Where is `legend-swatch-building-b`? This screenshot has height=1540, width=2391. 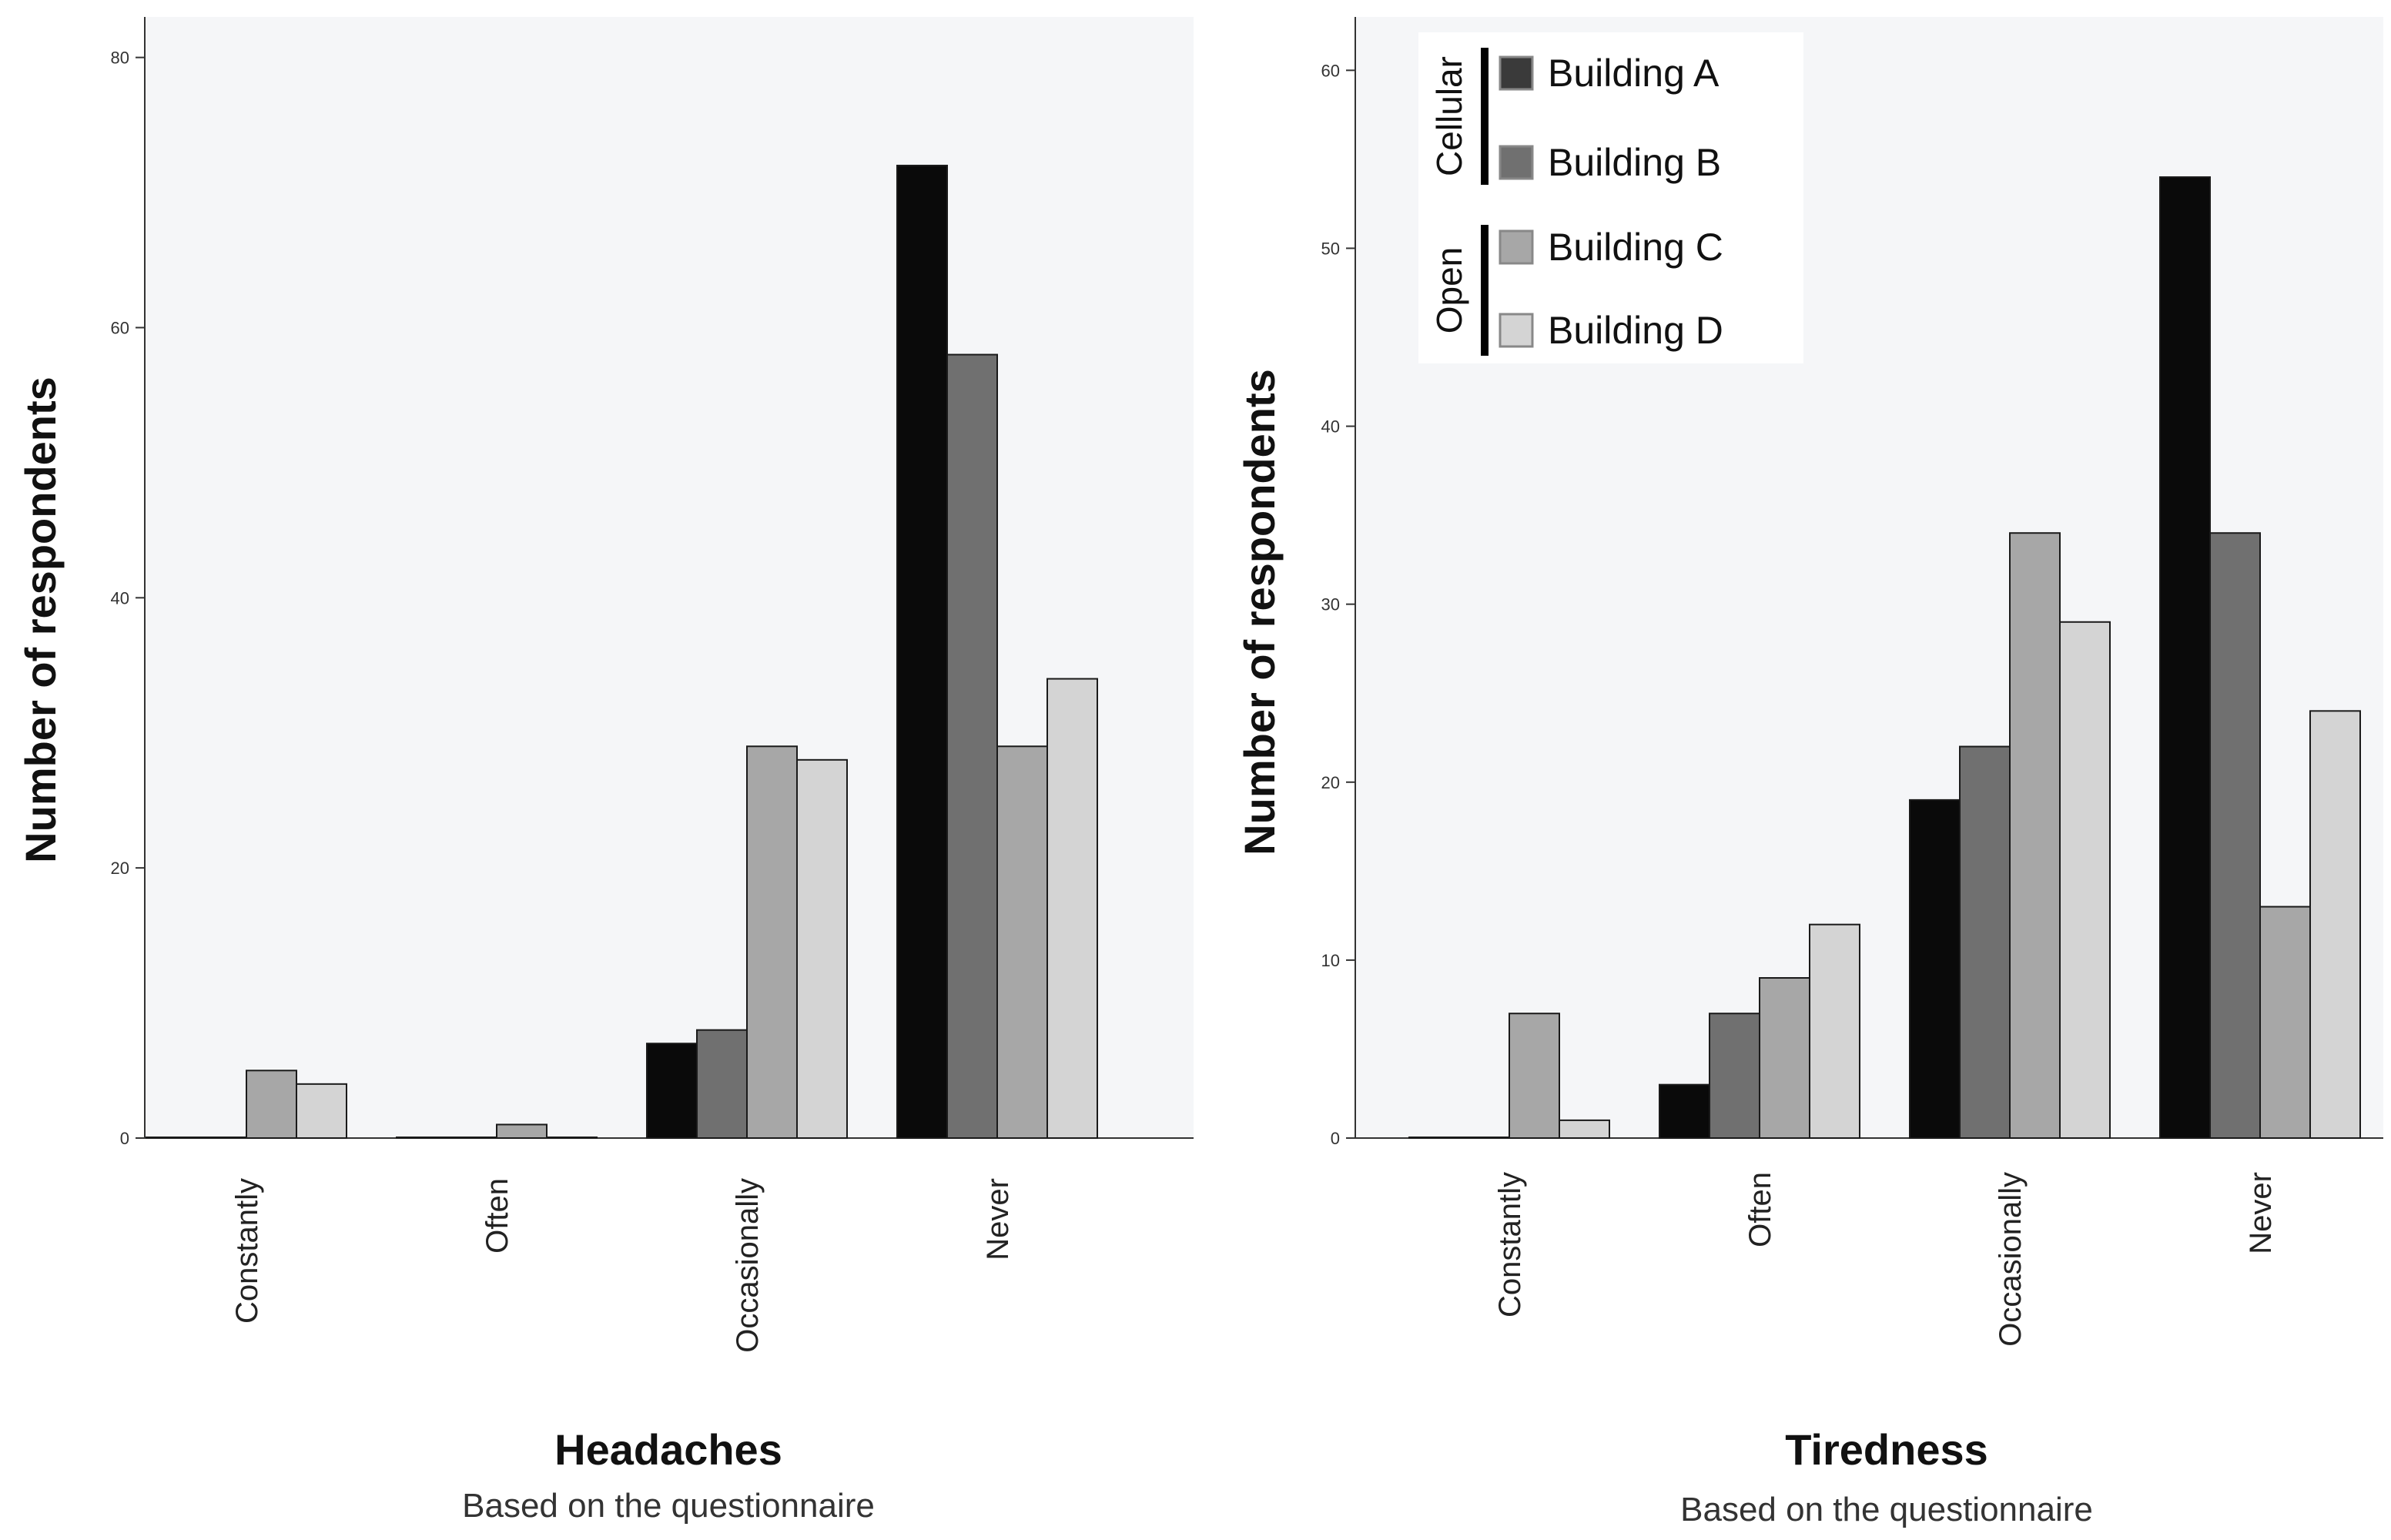
legend-swatch-building-b is located at coordinates (1517, 162).